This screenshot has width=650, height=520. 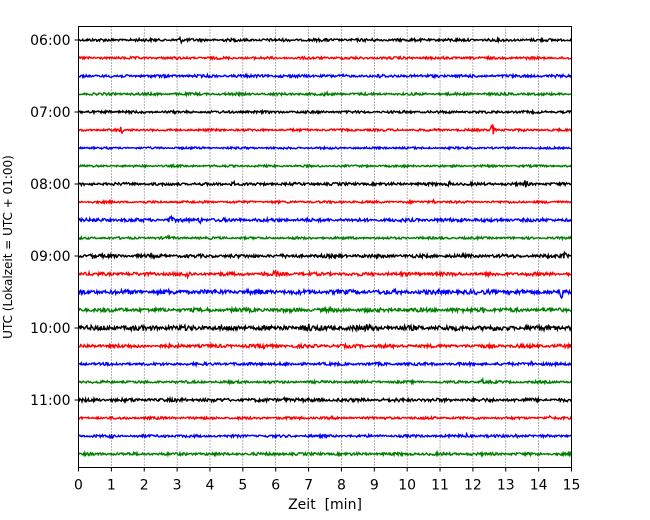 I want to click on x-tick-label: 7, so click(x=308, y=486).